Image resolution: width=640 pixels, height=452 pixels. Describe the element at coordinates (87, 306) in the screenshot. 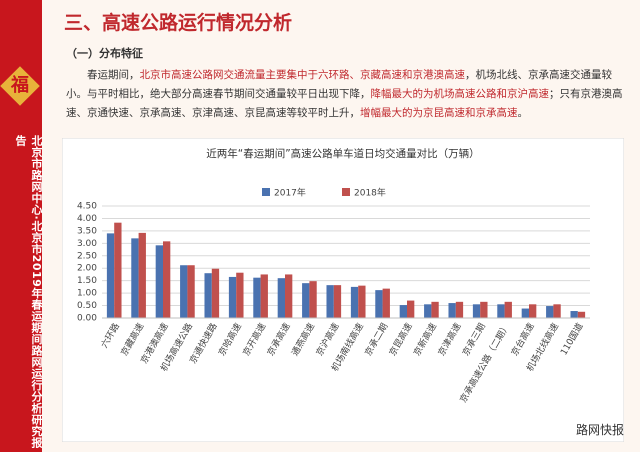

I see `y-tick-label: 0.50` at that location.